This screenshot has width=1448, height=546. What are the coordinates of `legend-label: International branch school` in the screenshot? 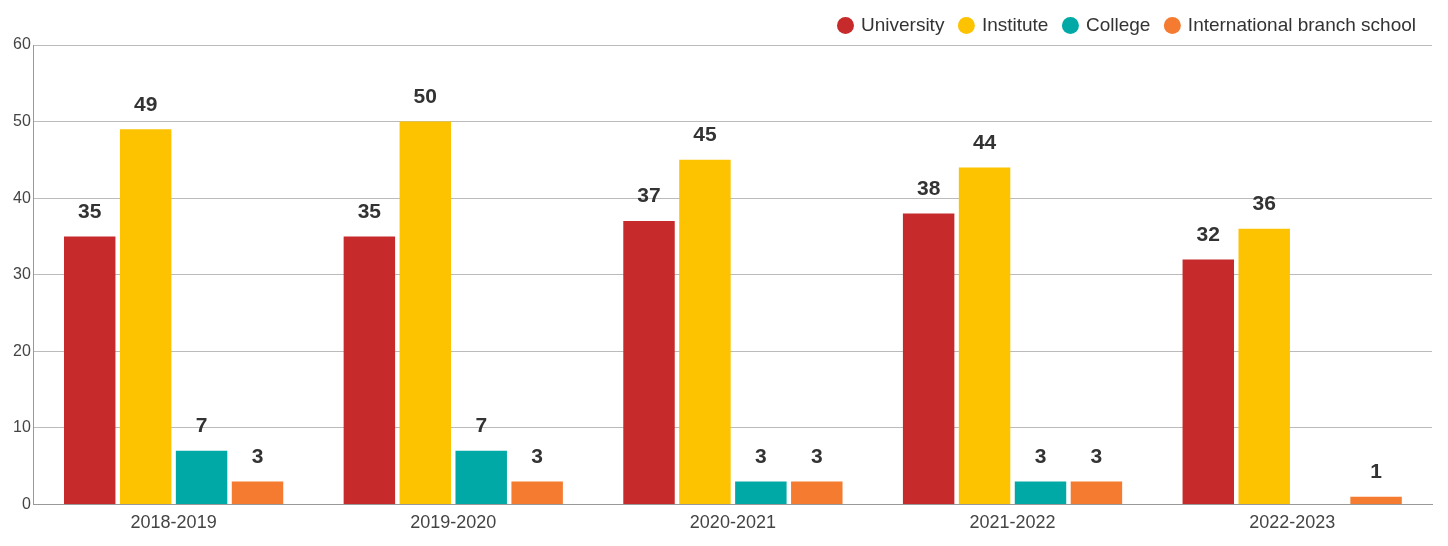 It's located at (1302, 24).